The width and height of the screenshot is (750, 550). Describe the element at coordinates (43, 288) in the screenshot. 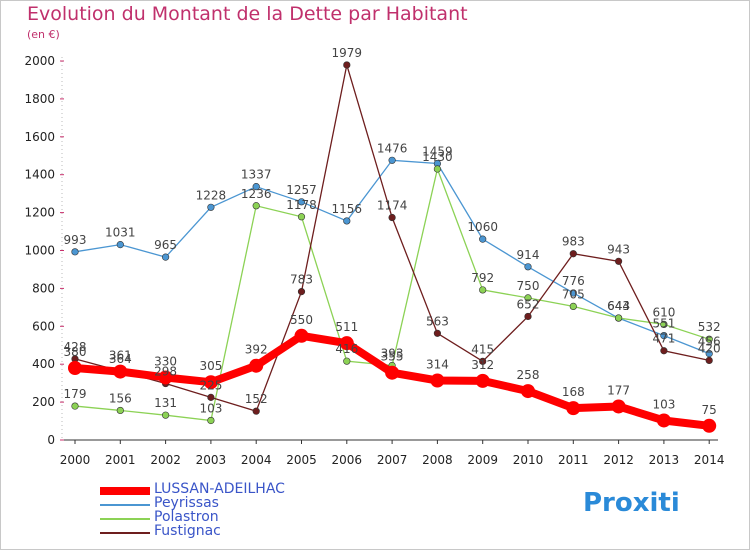

I see `y-tick-label: 800` at that location.